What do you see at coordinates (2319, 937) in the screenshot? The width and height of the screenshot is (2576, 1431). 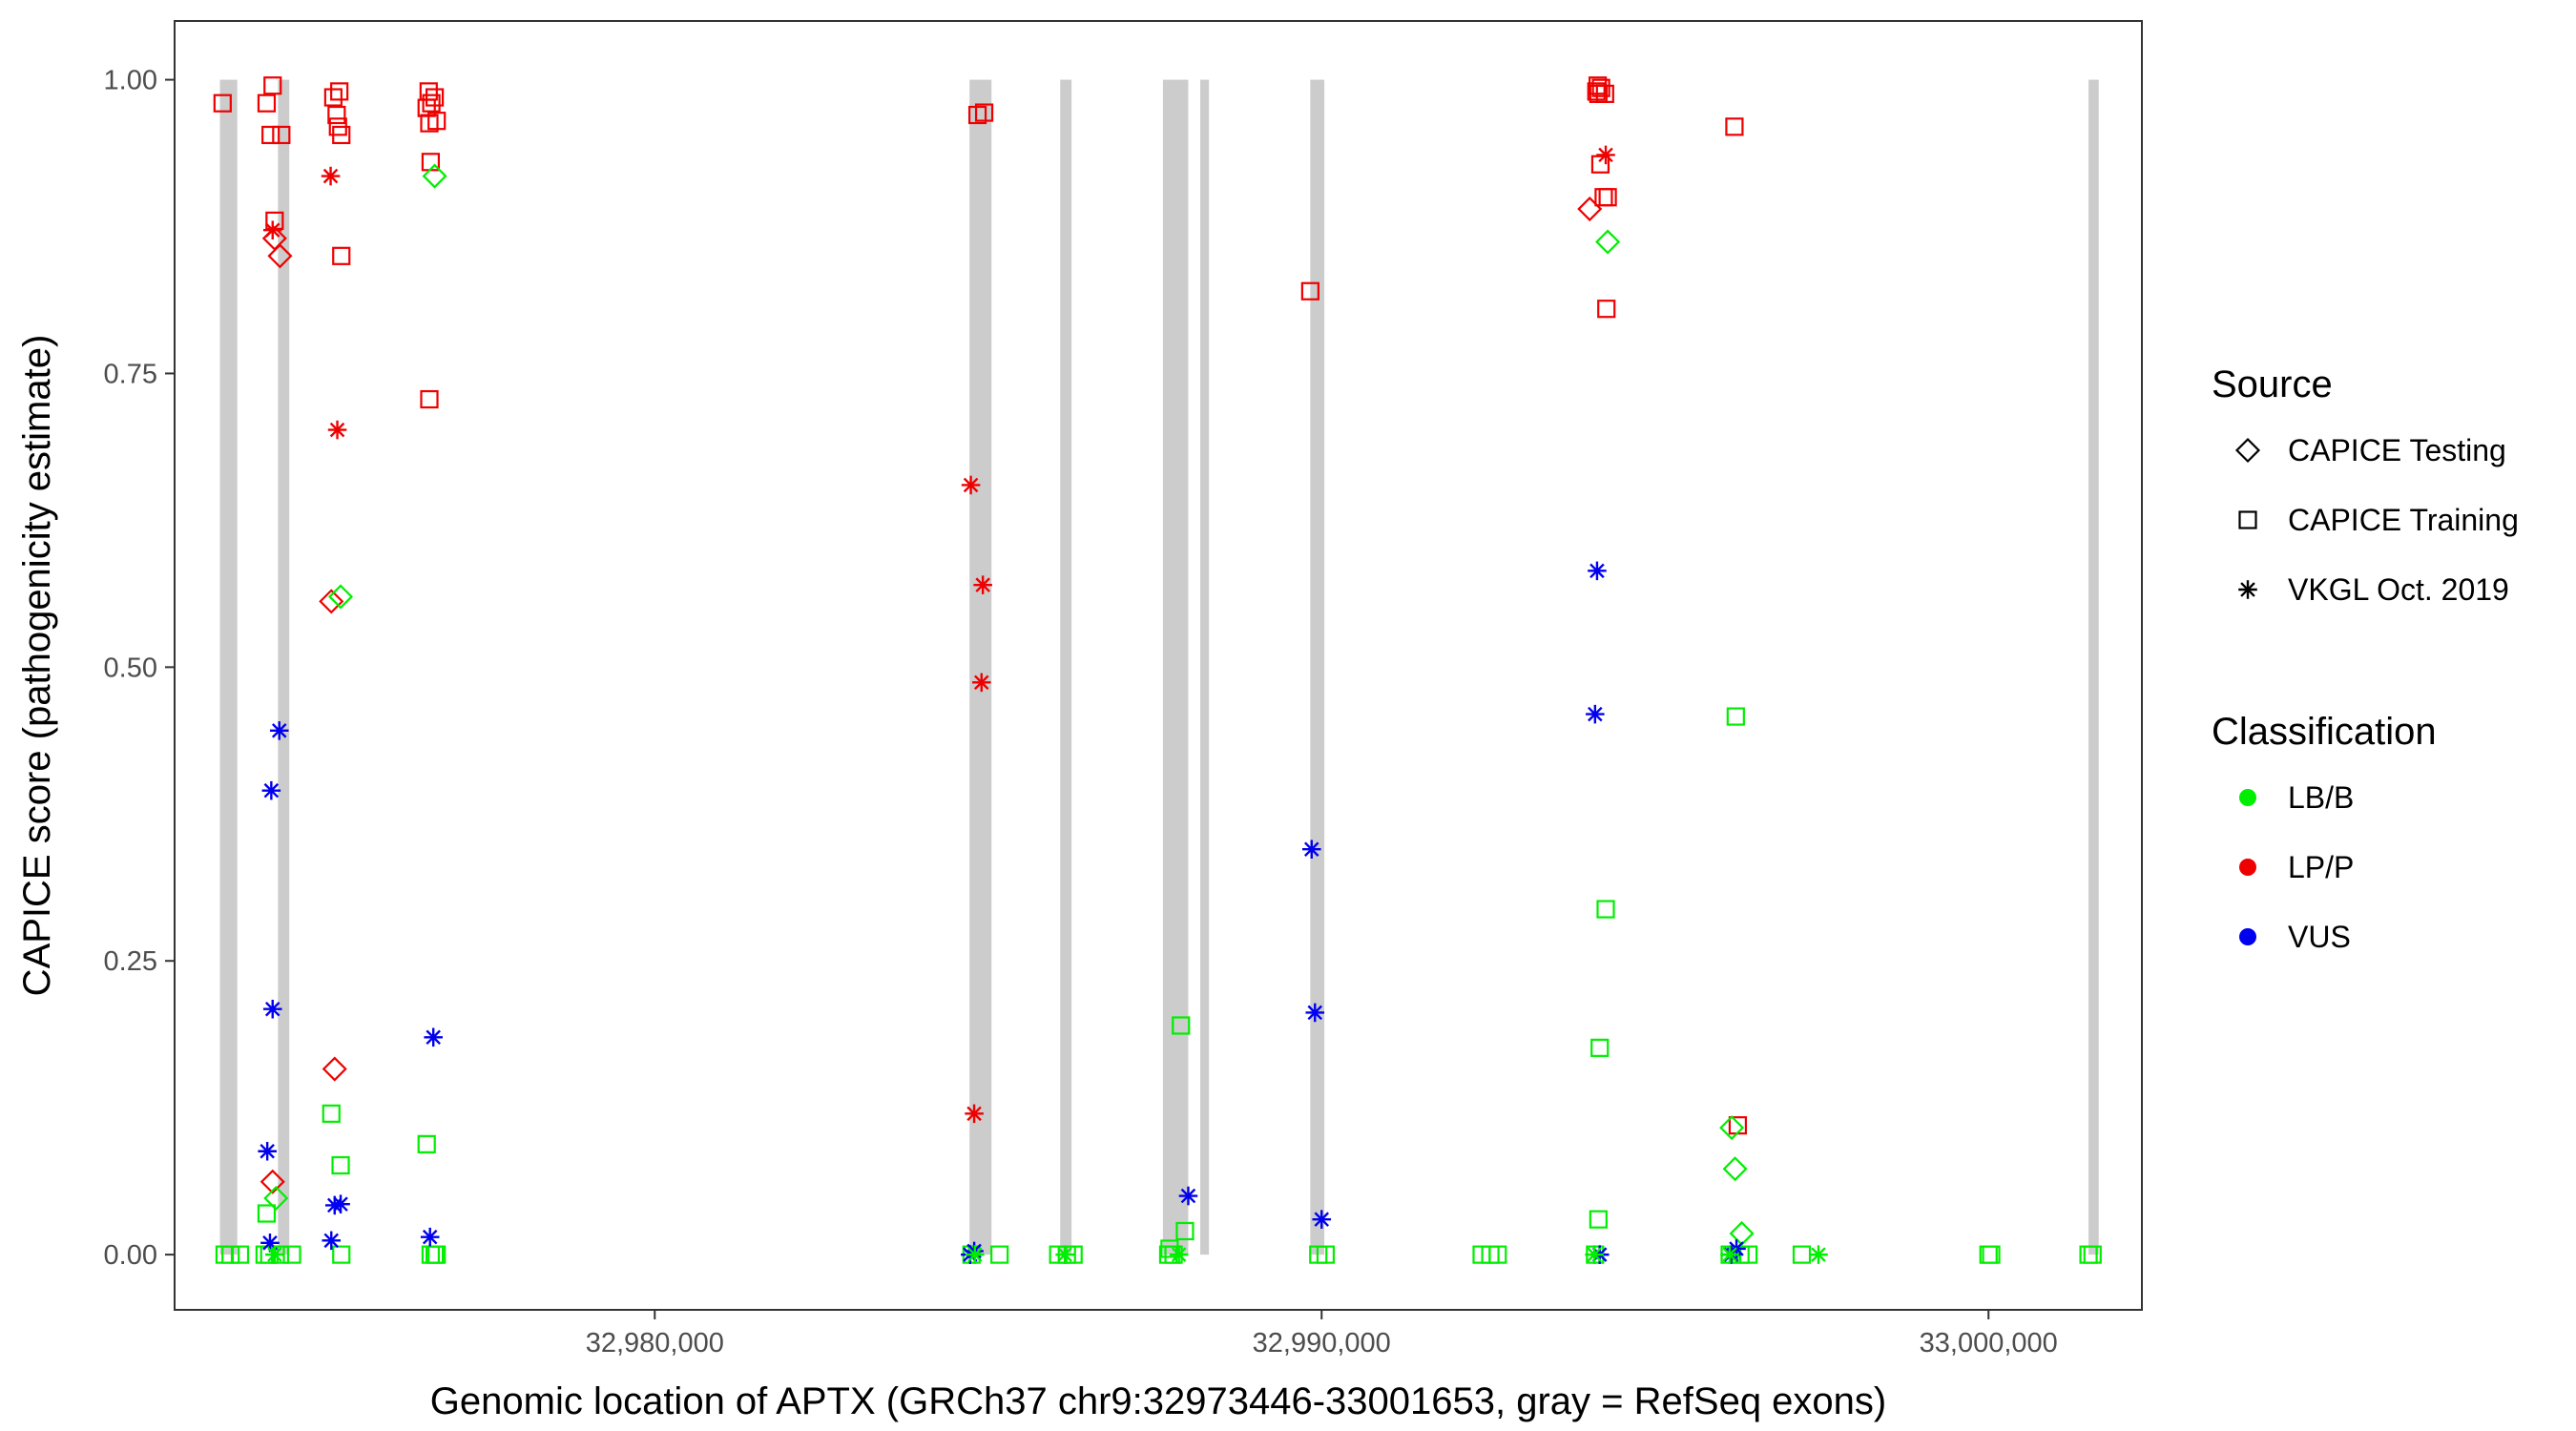 I see `legend-classification-label: VUS` at bounding box center [2319, 937].